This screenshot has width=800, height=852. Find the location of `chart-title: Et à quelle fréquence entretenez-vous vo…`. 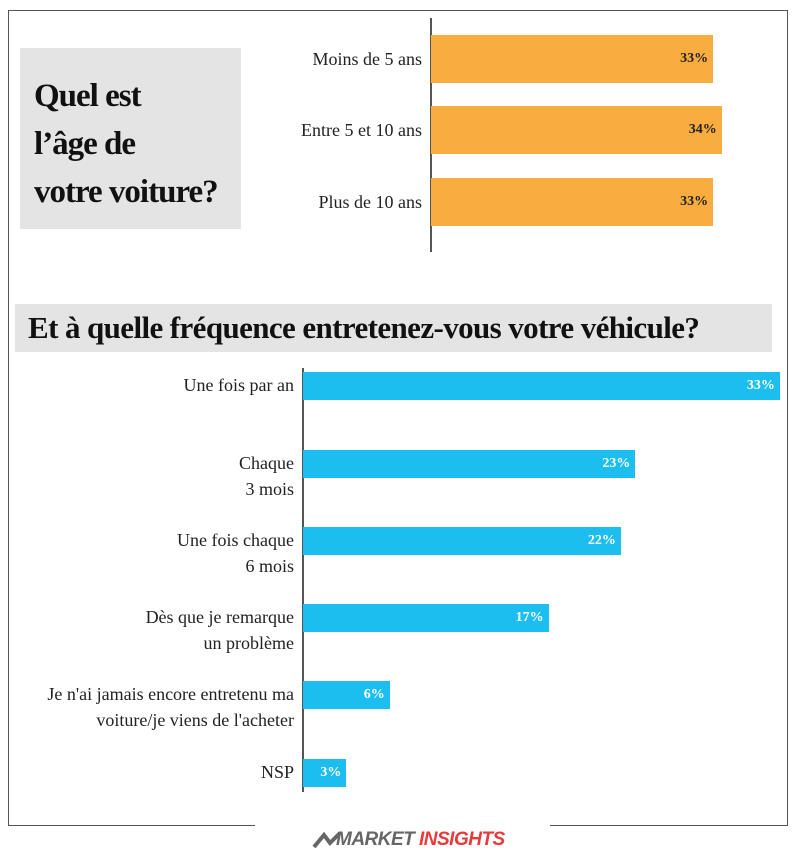

chart-title: Et à quelle fréquence entretenez-vous vo… is located at coordinates (364, 327).